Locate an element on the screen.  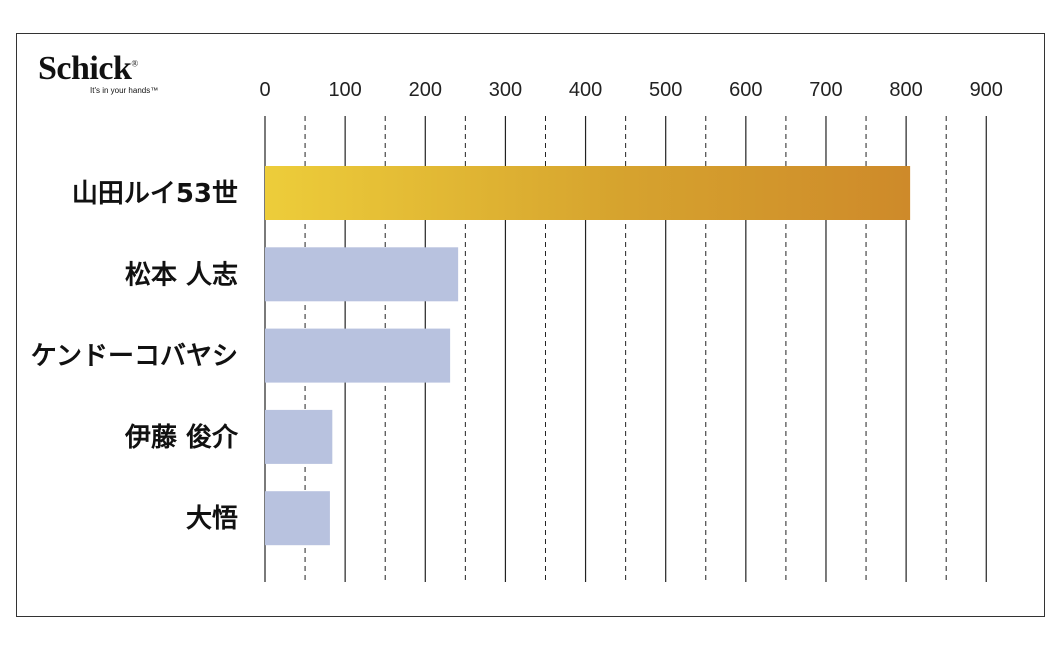
logo-tagline: It's in your hands™ is located at coordinates (124, 90).